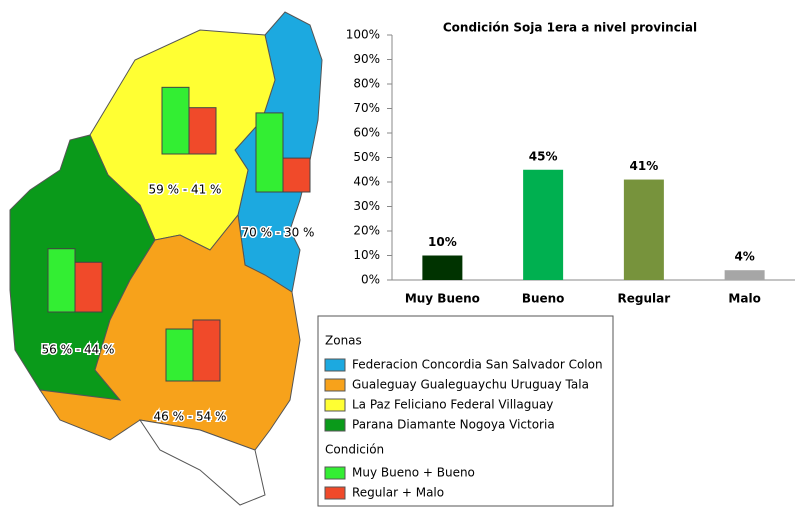 The width and height of the screenshot is (800, 521). Describe the element at coordinates (366, 84) in the screenshot. I see `y-tick-label: 80%` at that location.